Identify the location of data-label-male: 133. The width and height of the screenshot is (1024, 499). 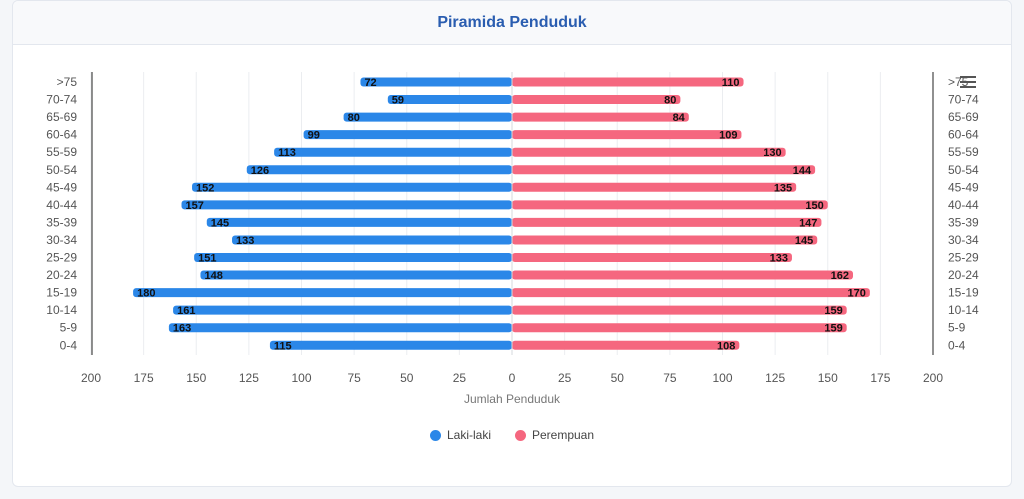
(245, 241).